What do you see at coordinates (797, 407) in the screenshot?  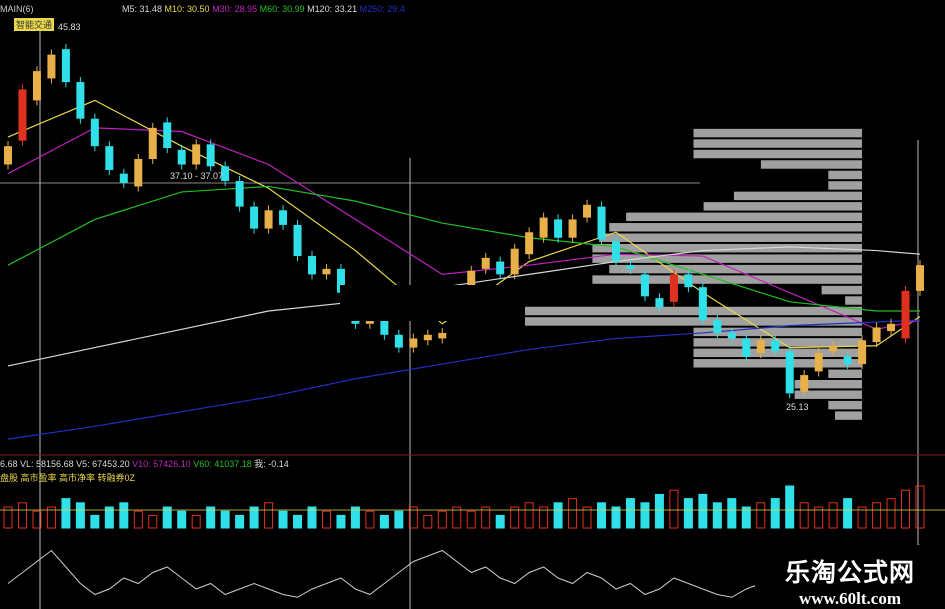 I see `low-label: 25.13` at bounding box center [797, 407].